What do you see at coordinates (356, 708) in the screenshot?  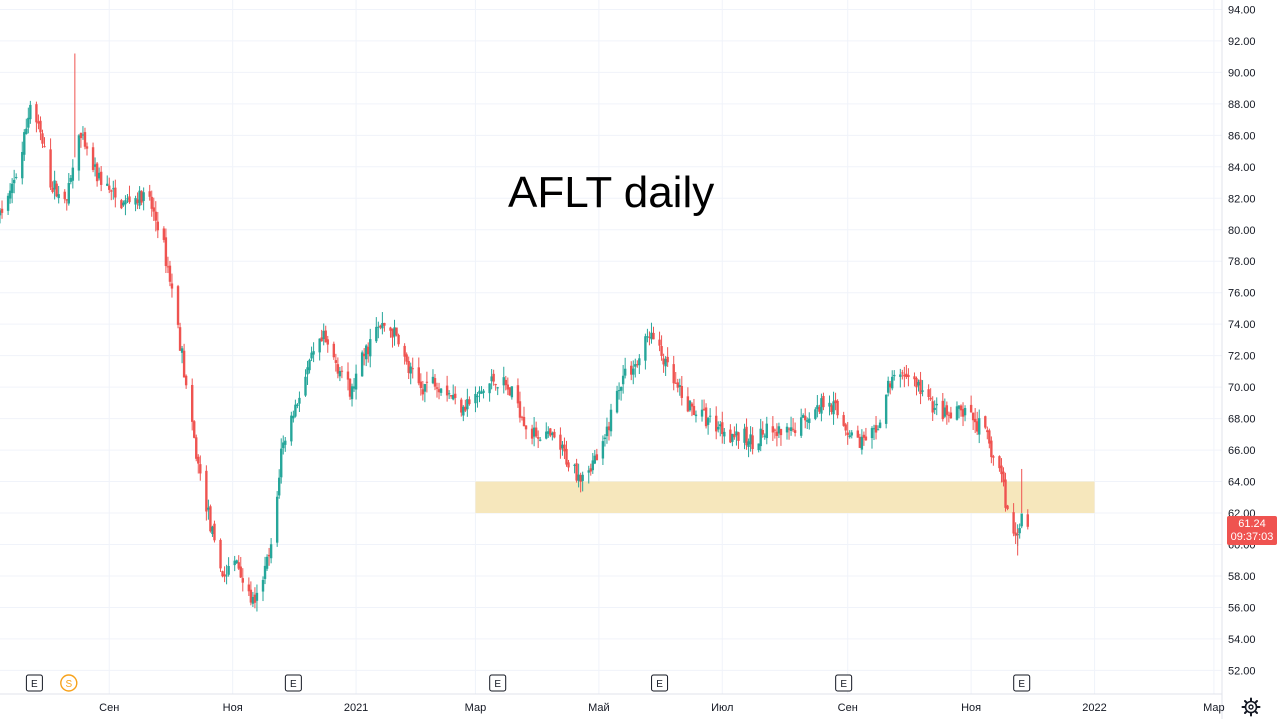 I see `x-tick-label: 2021` at bounding box center [356, 708].